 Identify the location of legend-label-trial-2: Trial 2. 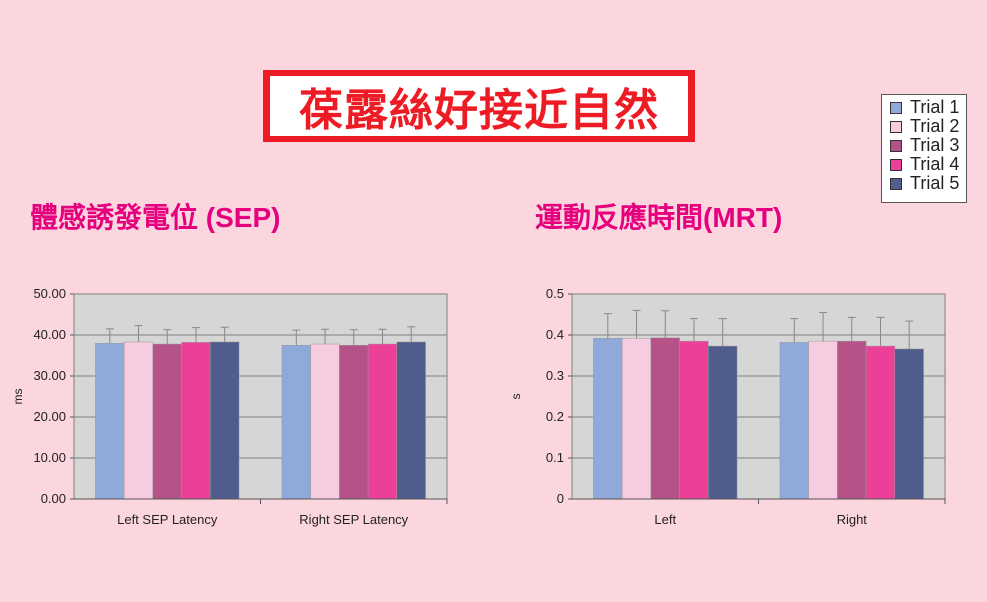
(935, 126).